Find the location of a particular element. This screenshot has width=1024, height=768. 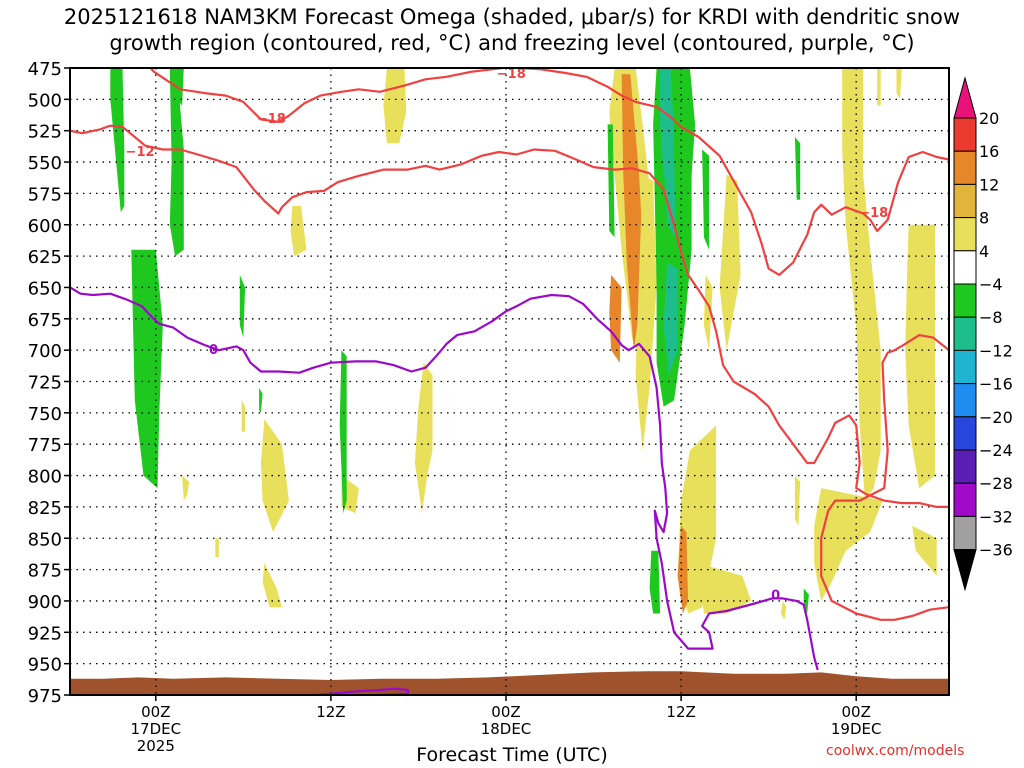

y-tick-label: 500 is located at coordinates (45, 100).